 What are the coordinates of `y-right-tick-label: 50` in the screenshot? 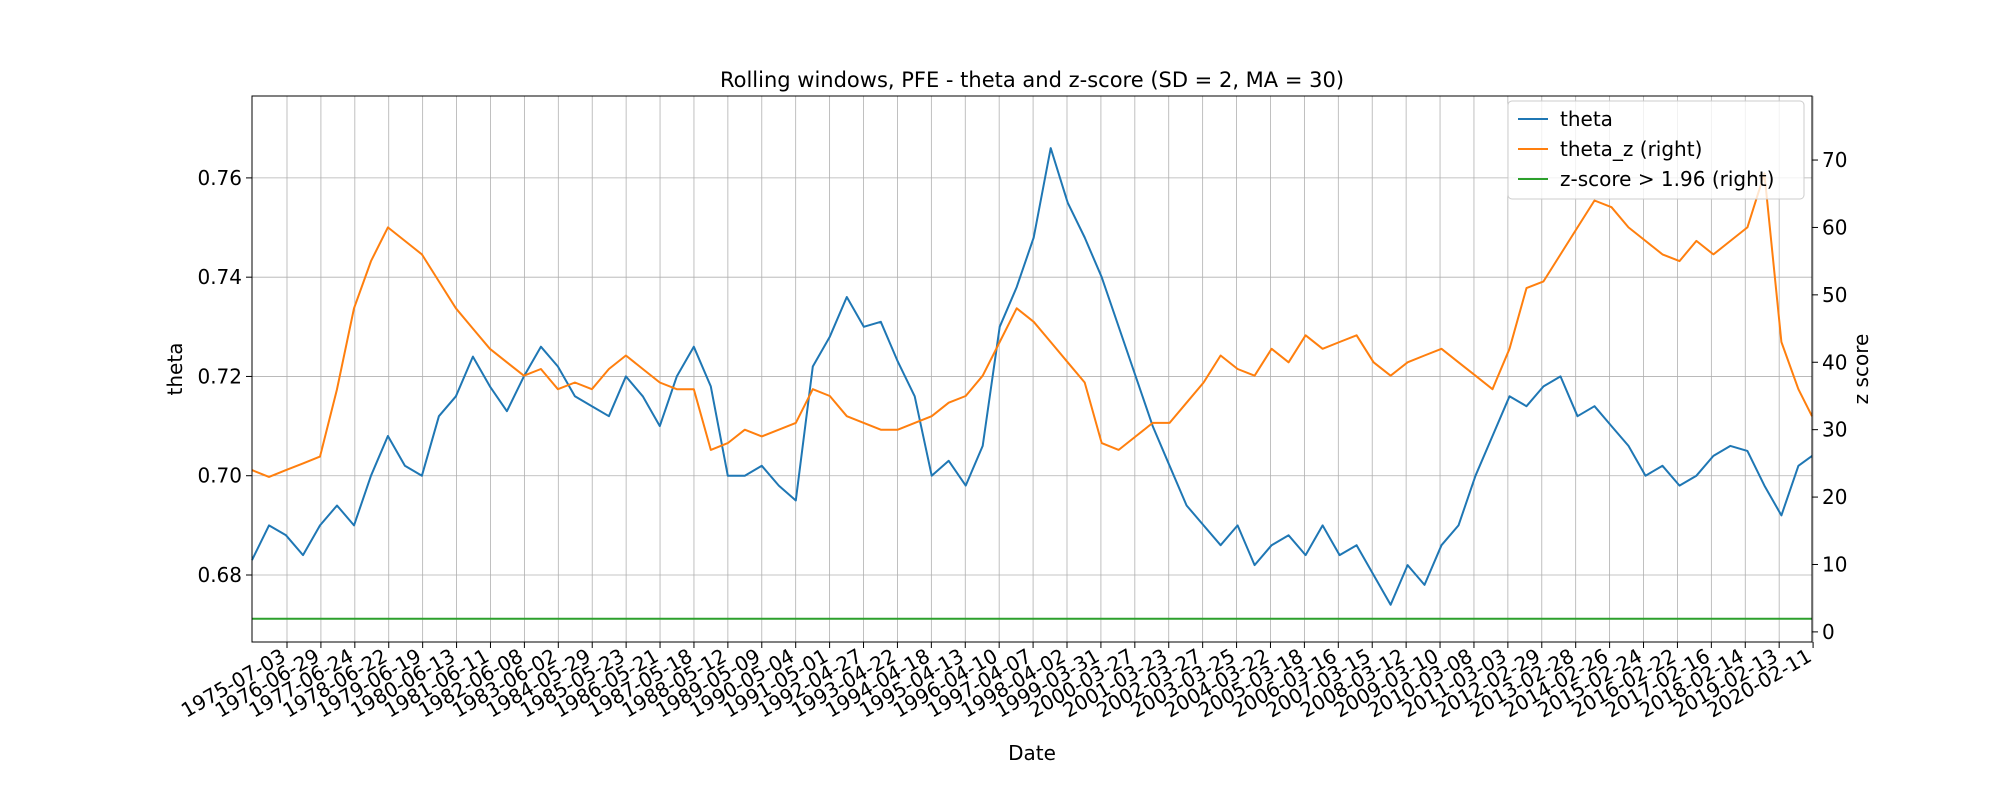 It's located at (1834, 295).